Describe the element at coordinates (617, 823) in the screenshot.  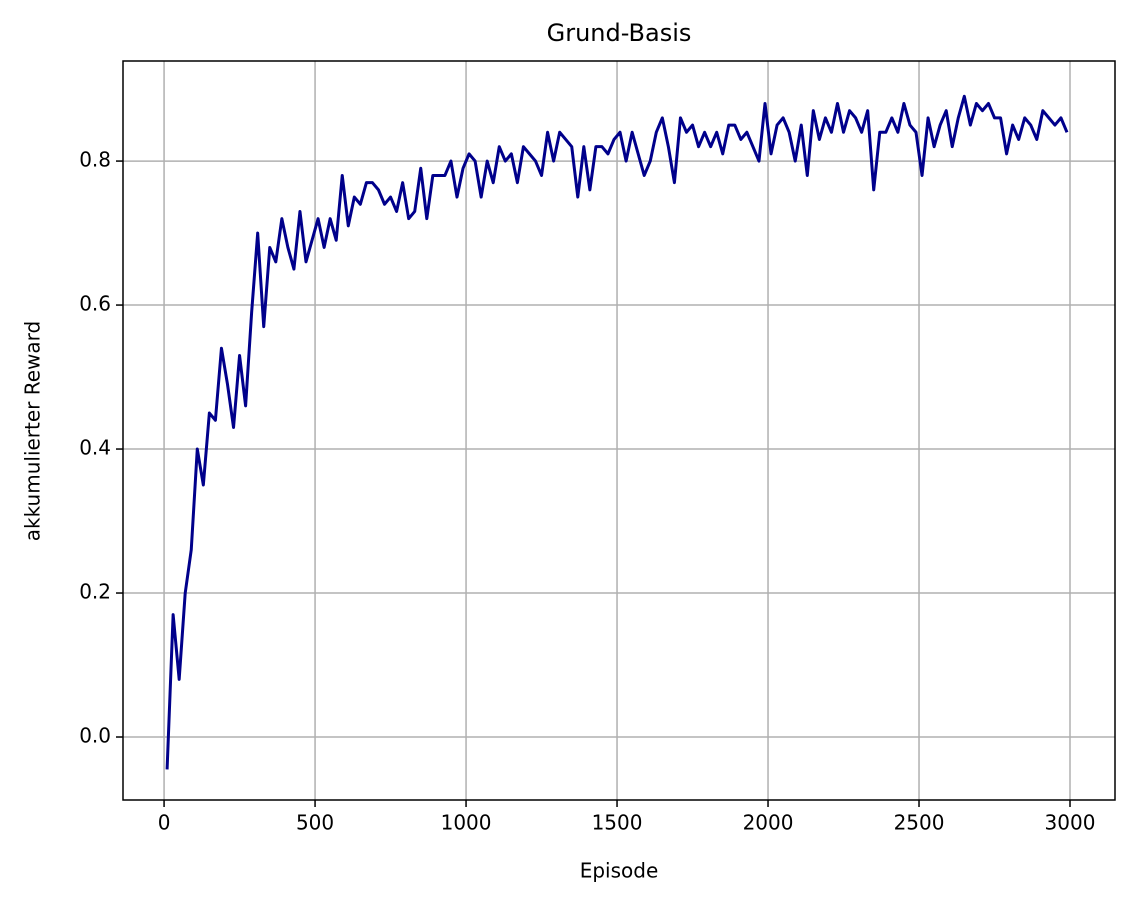
I see `x-tick-label: 1500` at that location.